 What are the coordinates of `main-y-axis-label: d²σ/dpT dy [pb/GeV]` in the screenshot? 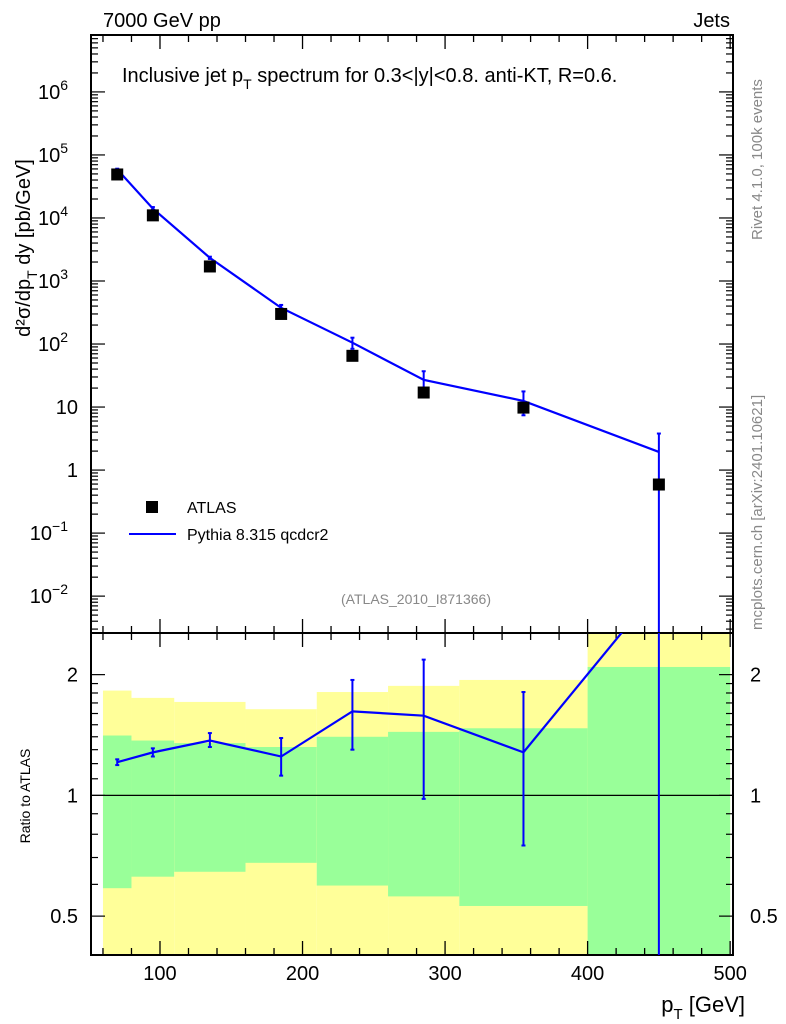 It's located at (26, 248).